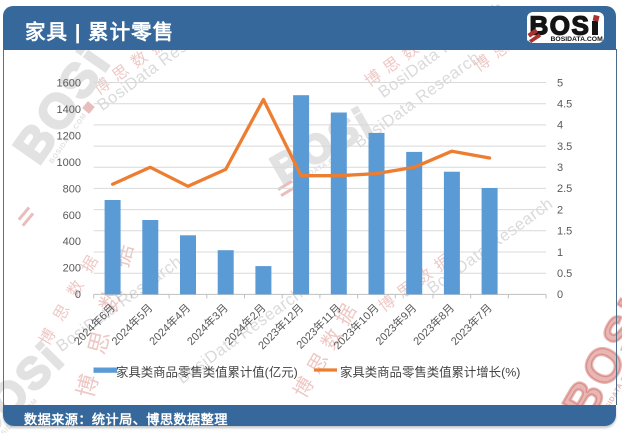  Describe the element at coordinates (207, 372) in the screenshot. I see `svg-text: 家具类商品零售类值累计值(亿元)` at that location.